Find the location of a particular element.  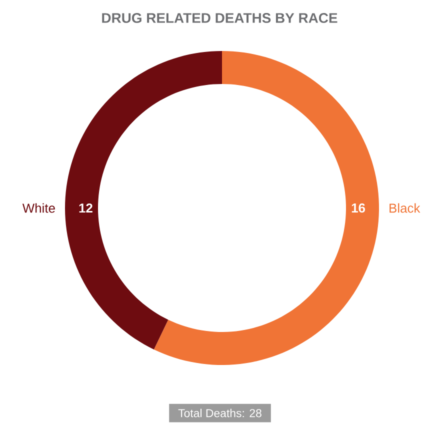

slice-label: White is located at coordinates (38, 208).